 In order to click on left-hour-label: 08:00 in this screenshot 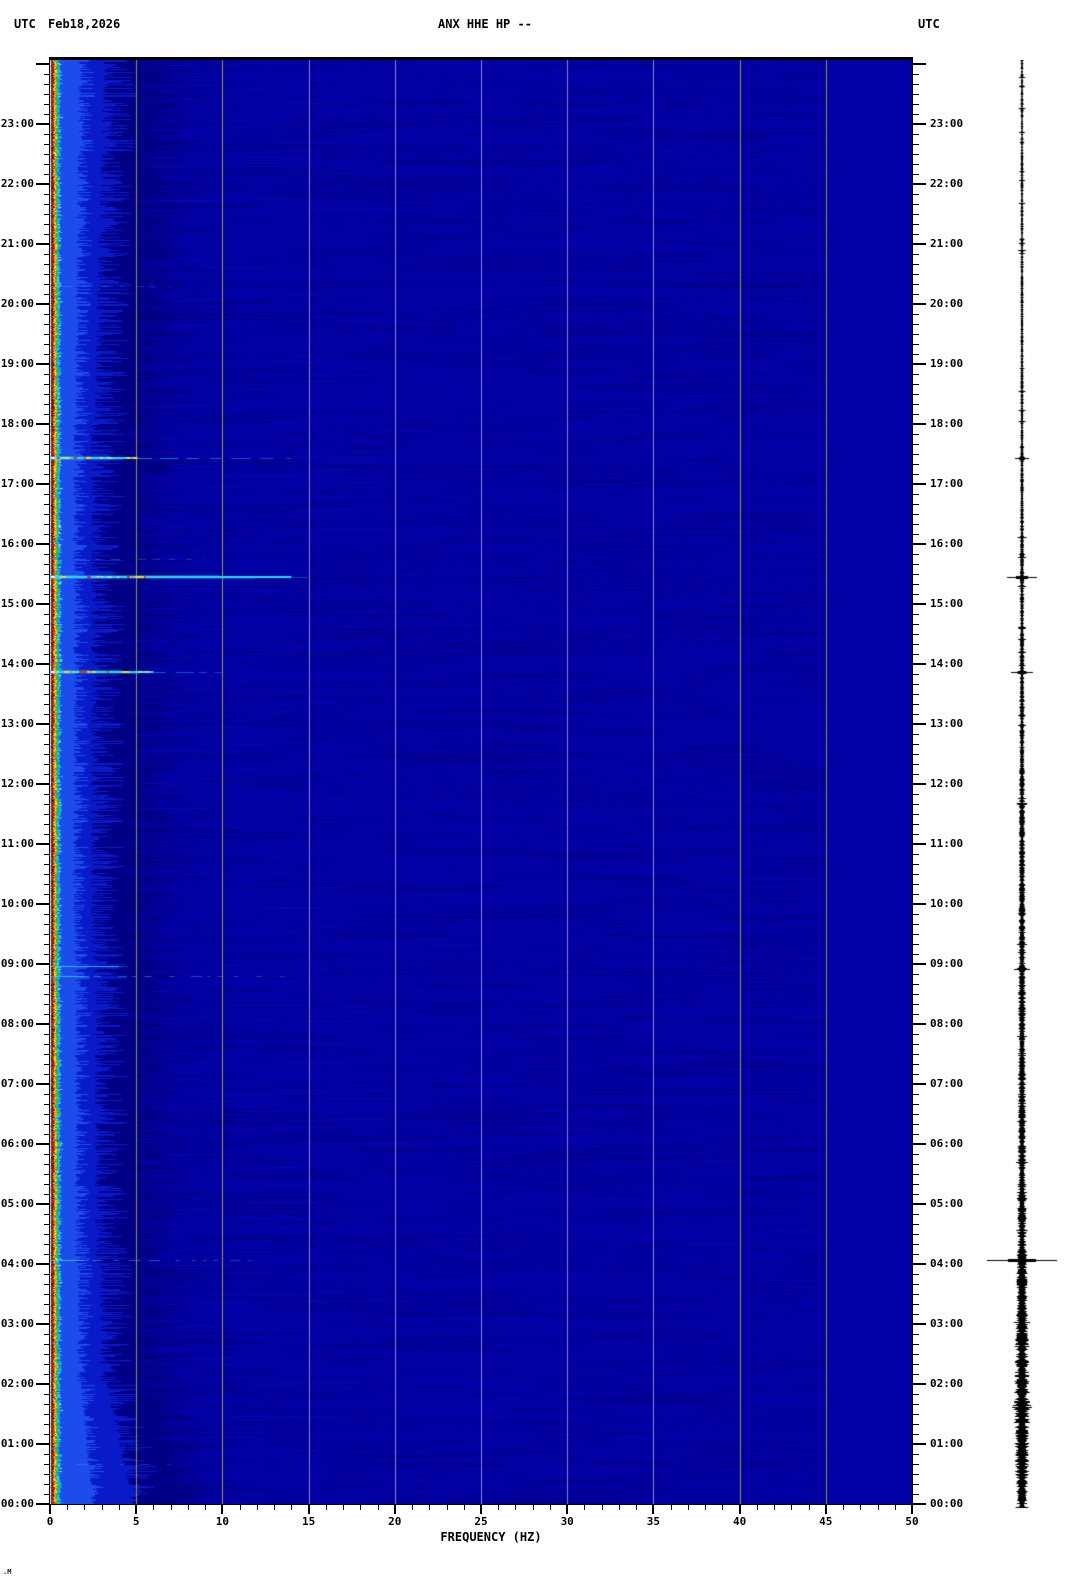, I will do `click(17, 1023)`.